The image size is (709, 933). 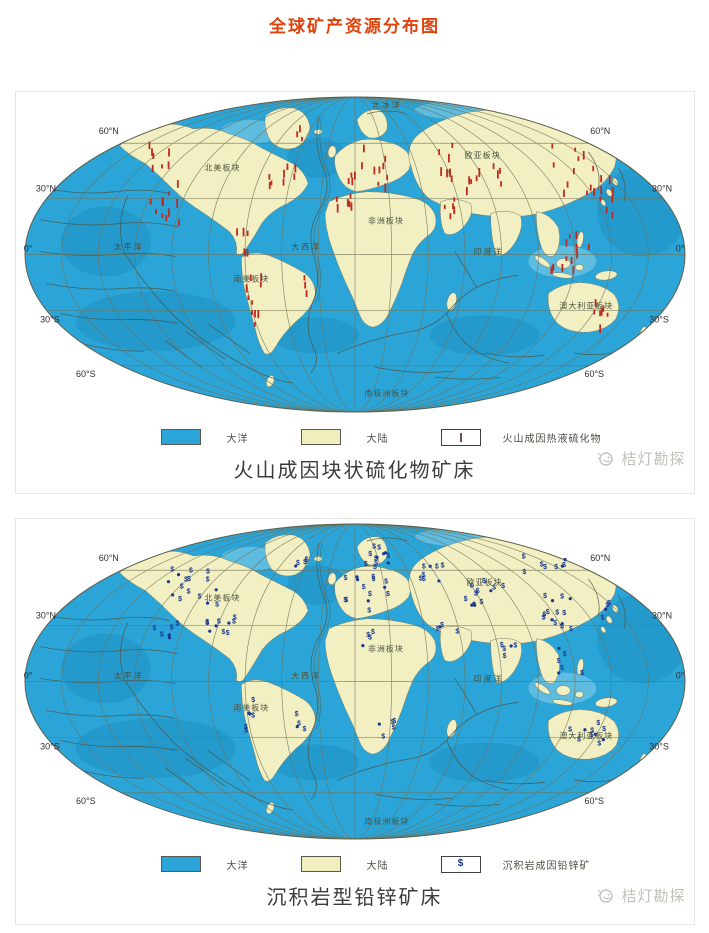 I want to click on legend-label-ocean: 大洋, so click(x=237, y=439).